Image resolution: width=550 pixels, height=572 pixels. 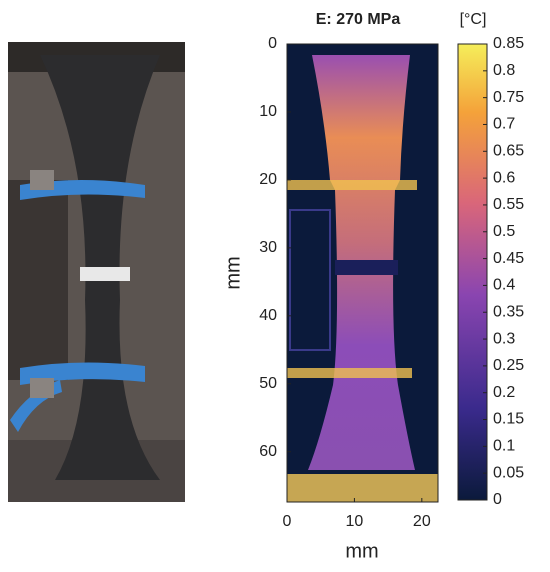 What do you see at coordinates (268, 111) in the screenshot?
I see `y-tick-label: 10` at bounding box center [268, 111].